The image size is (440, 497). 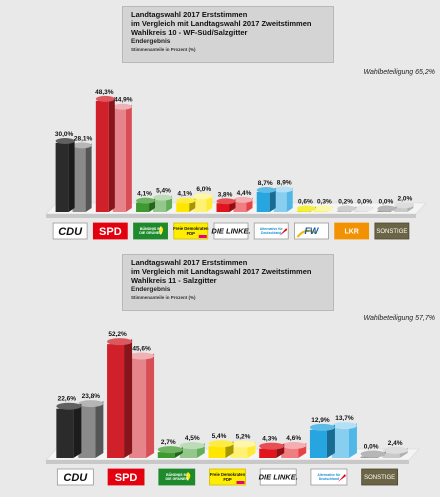 I want to click on data-label-zweitstimmen: 0,3%, so click(x=324, y=202).